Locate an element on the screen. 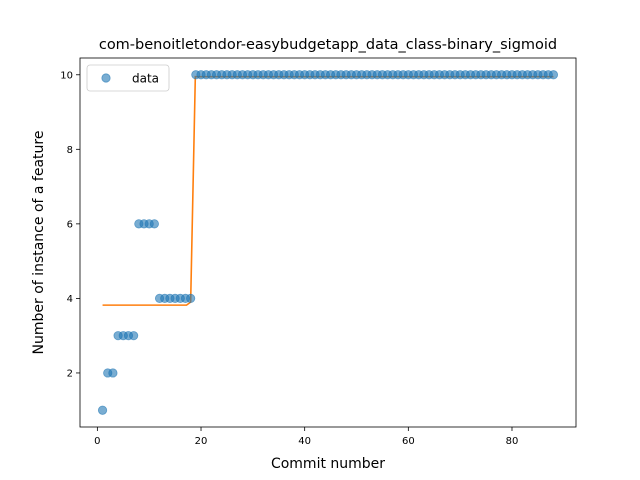 This screenshot has height=480, width=640. y-tick-label: 10 is located at coordinates (66, 75).